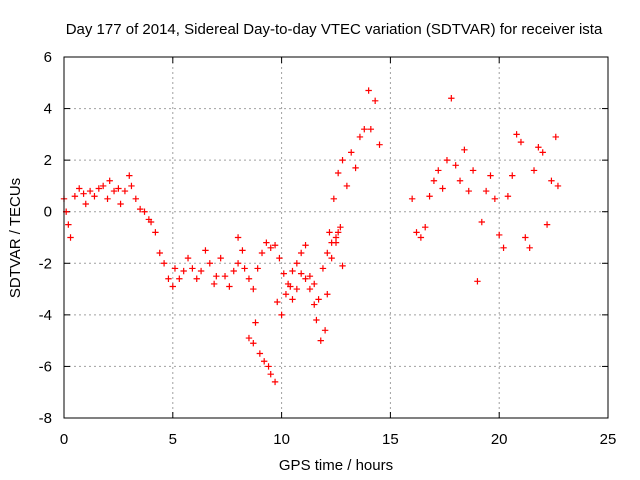  I want to click on x-tick-label-5: 25, so click(608, 439).